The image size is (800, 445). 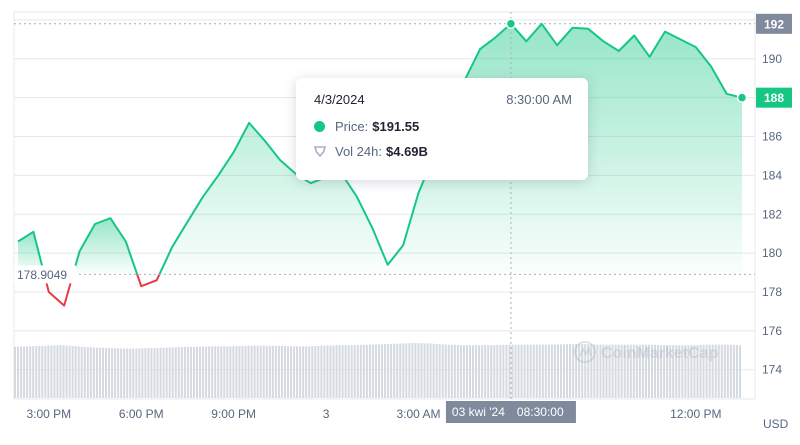 What do you see at coordinates (772, 175) in the screenshot?
I see `y-tick-label: 184` at bounding box center [772, 175].